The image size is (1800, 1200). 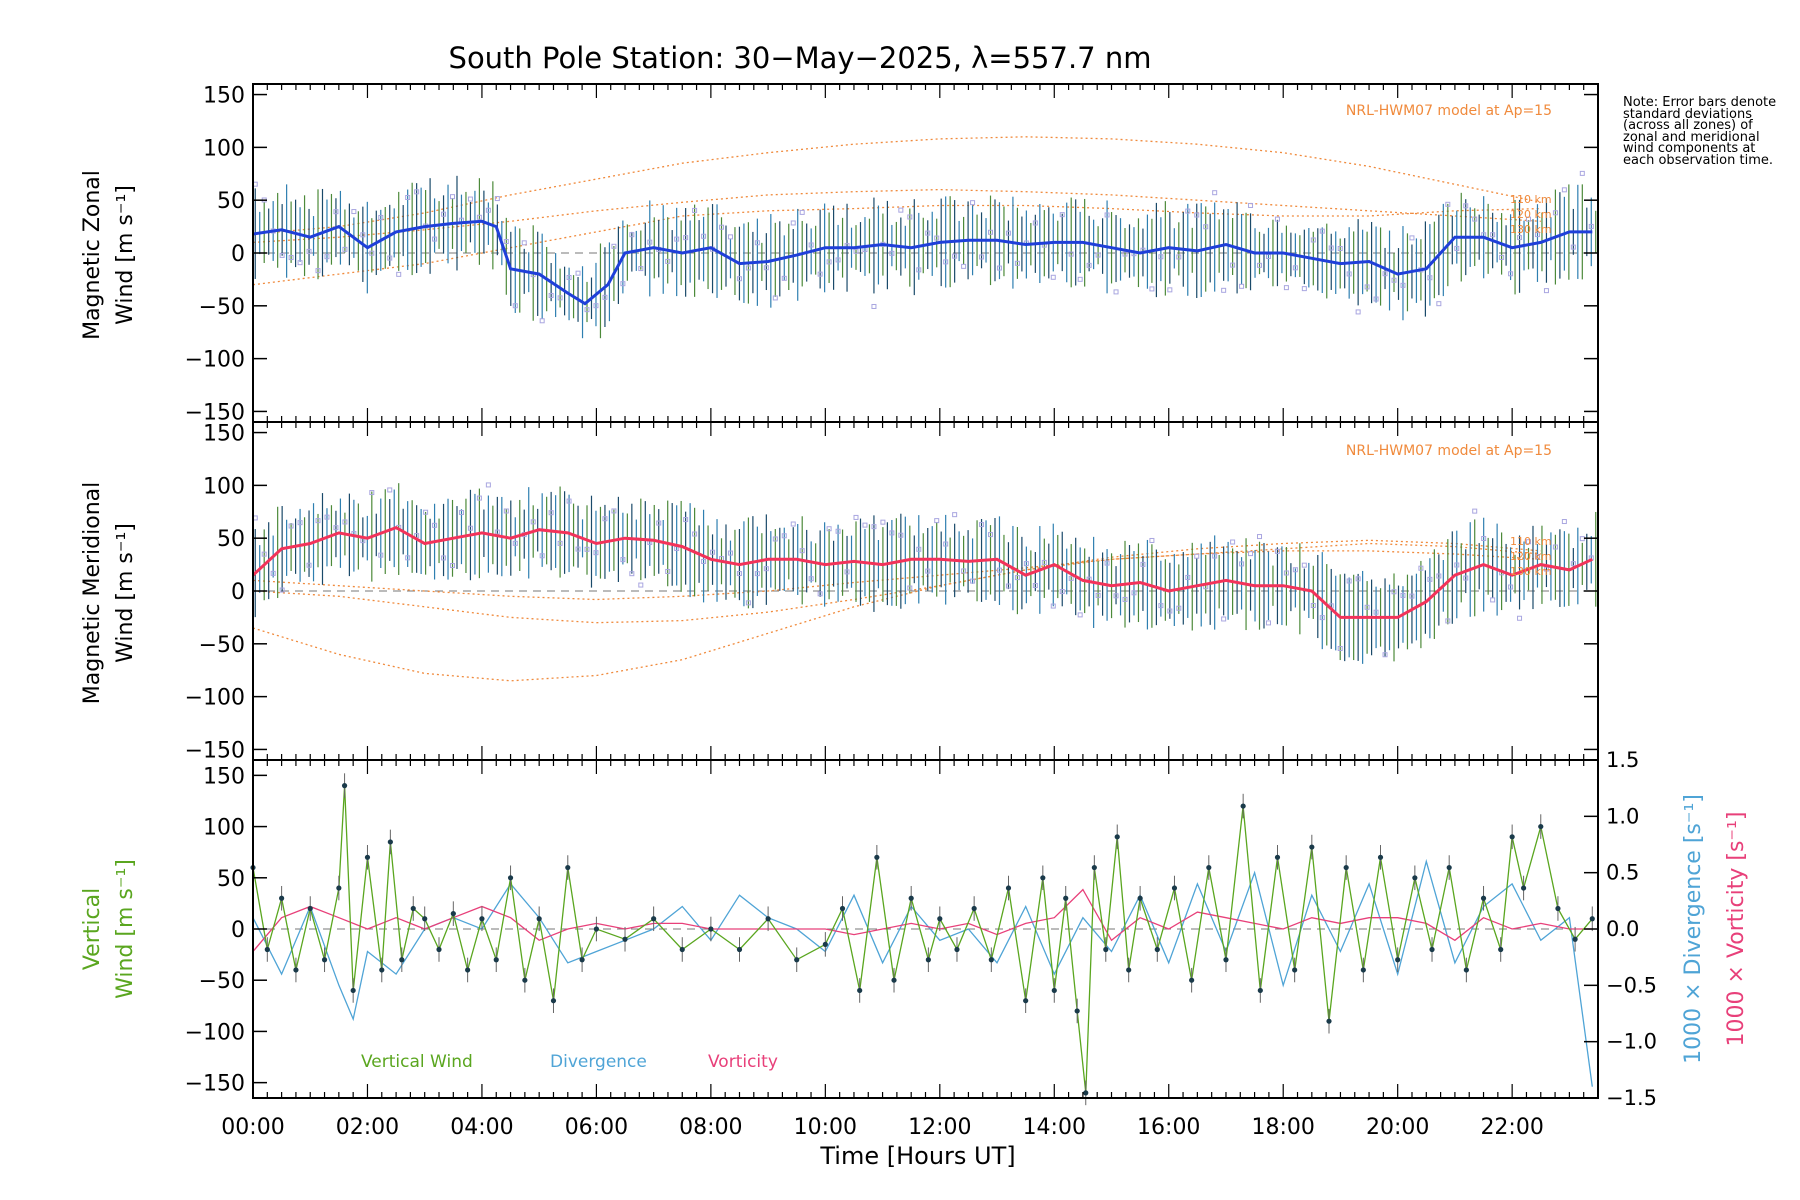 What do you see at coordinates (125, 255) in the screenshot?
I see `zonal-ylabel-line2: Wind [m s⁻¹]` at bounding box center [125, 255].